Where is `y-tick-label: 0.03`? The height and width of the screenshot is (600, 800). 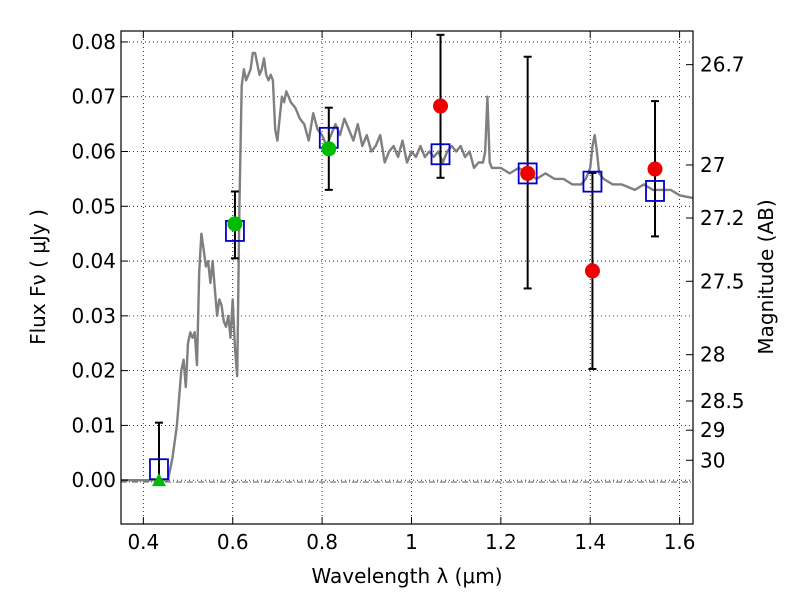
y-tick-label: 0.03 is located at coordinates (93, 316).